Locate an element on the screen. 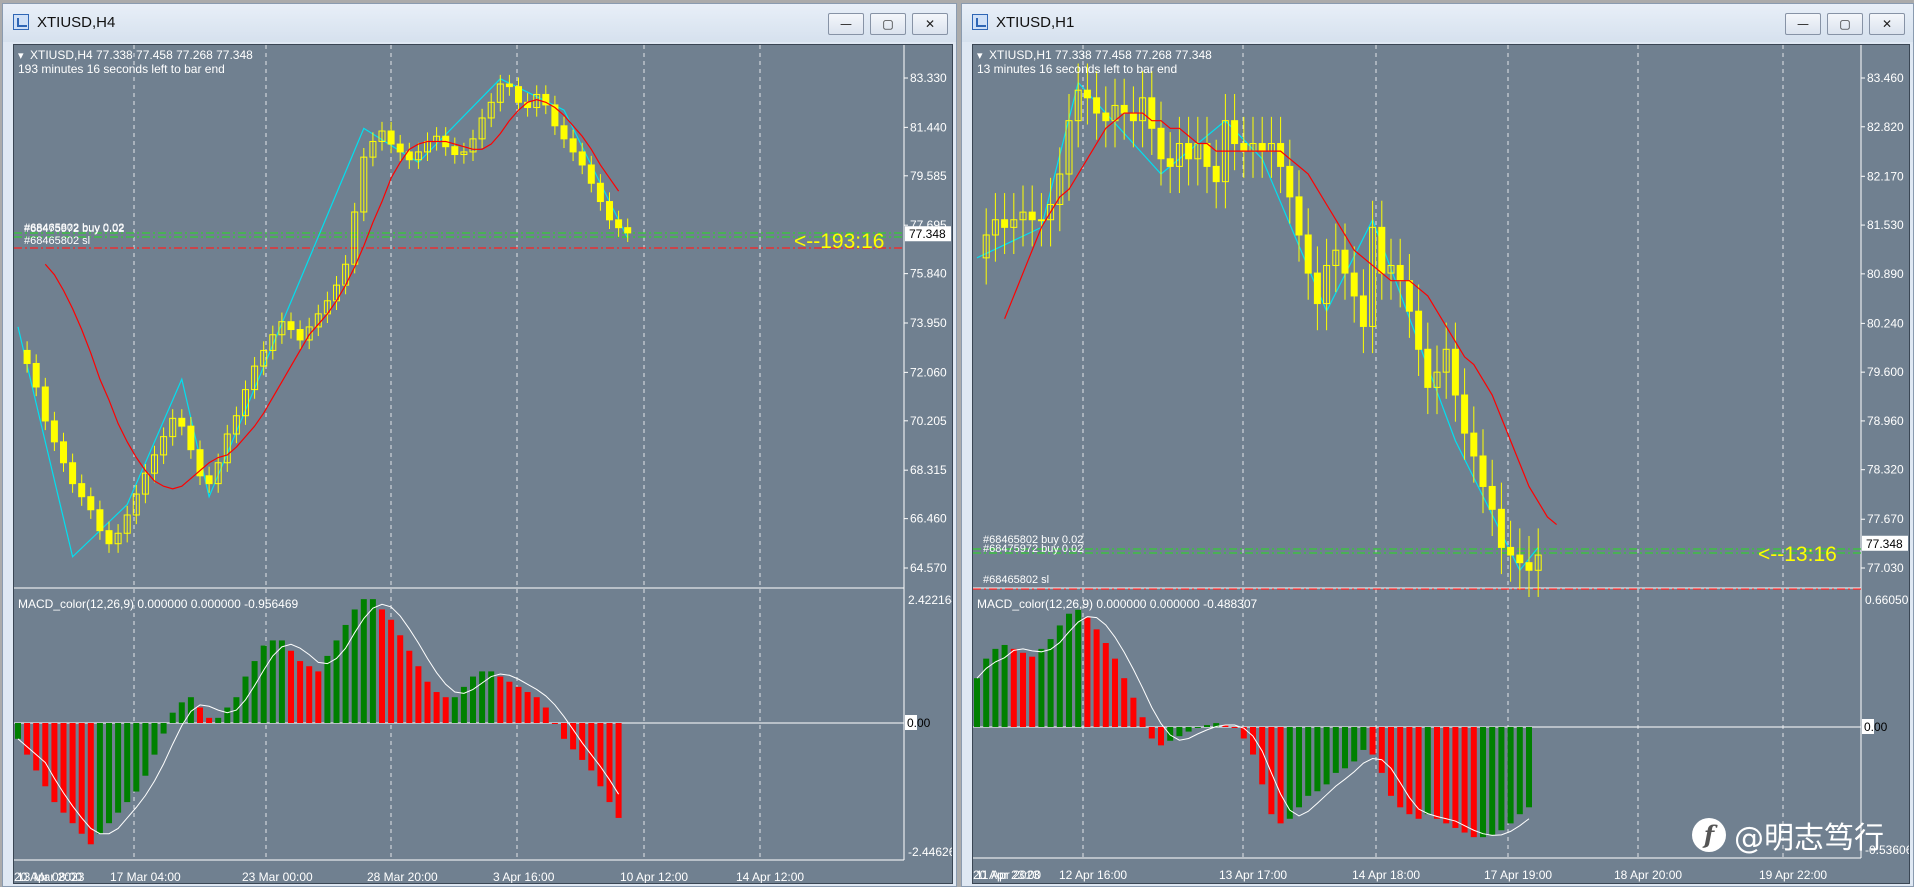 The width and height of the screenshot is (1914, 887). time-tick-label: 13 Apr 17:00 is located at coordinates (1253, 875).